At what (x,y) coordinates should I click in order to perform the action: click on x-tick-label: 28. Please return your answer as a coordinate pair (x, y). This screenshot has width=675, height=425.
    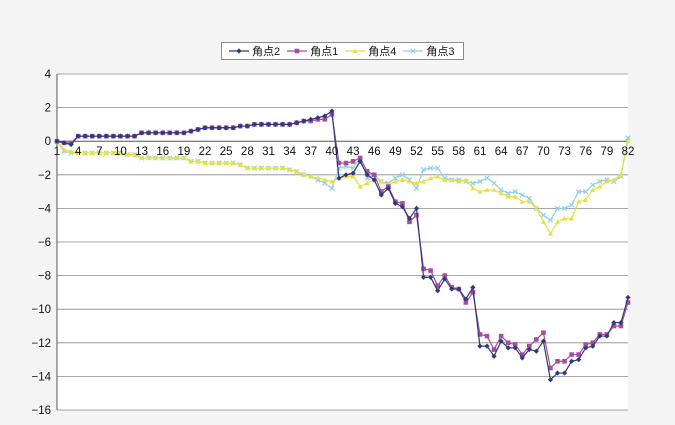
    Looking at the image, I should click on (247, 152).